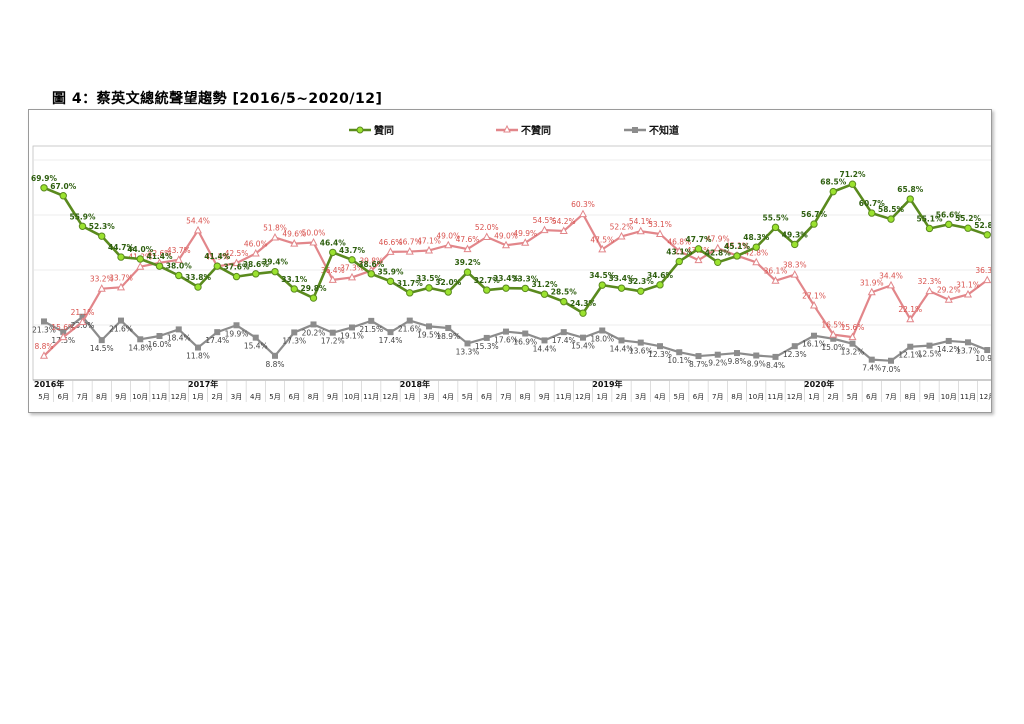 The image size is (1024, 724). Describe the element at coordinates (44, 178) in the screenshot. I see `data-label-approve: 69.9%` at that location.